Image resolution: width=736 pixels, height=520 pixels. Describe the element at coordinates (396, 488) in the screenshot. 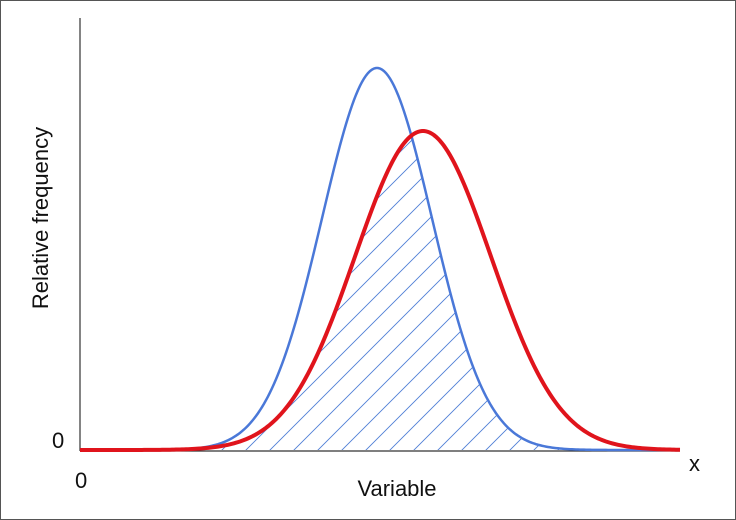

I see `x-axis-label: Variable` at that location.